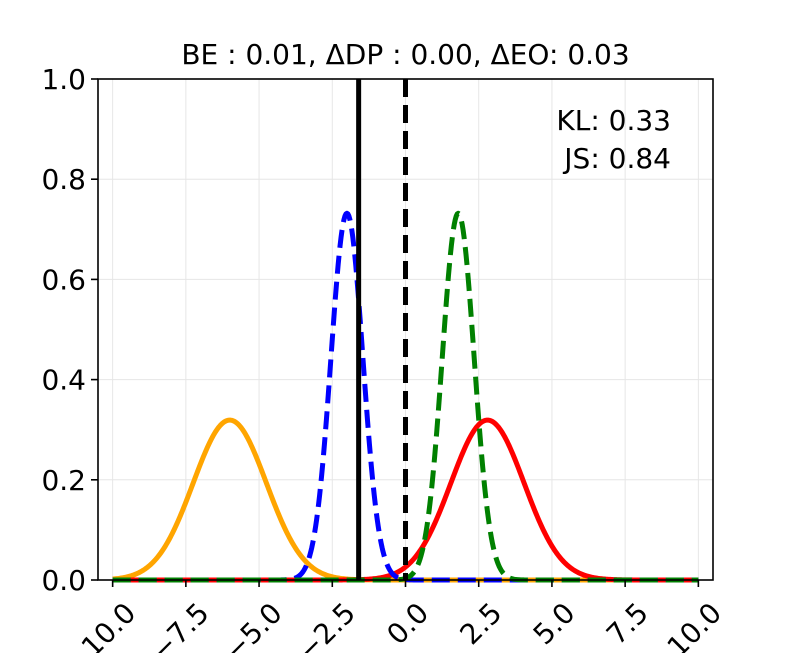  What do you see at coordinates (481, 623) in the screenshot?
I see `x-tick-label: 2.5` at bounding box center [481, 623].